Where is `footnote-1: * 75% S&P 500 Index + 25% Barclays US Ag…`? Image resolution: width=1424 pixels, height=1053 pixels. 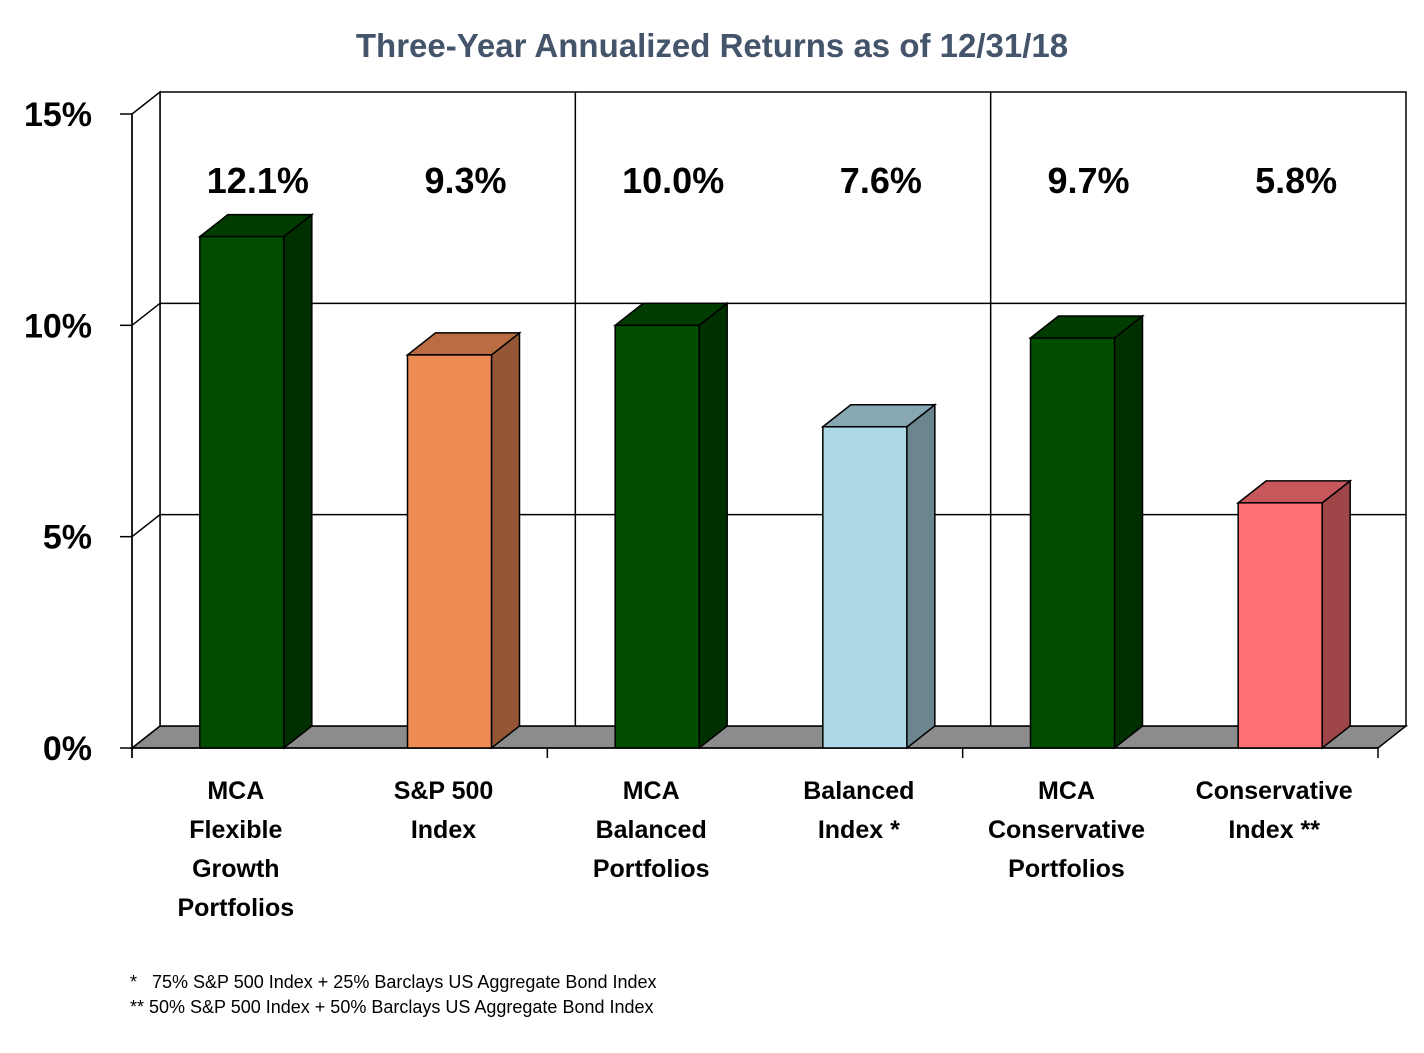 footnote-1: * 75% S&P 500 Index + 25% Barclays US Ag… is located at coordinates (393, 982).